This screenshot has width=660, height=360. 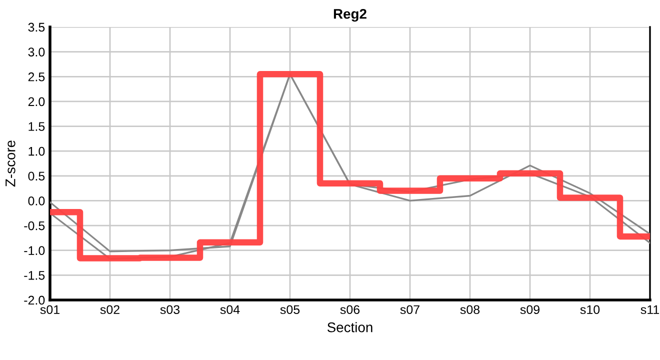 What do you see at coordinates (470, 309) in the screenshot?
I see `x-tick-label: s08` at bounding box center [470, 309].